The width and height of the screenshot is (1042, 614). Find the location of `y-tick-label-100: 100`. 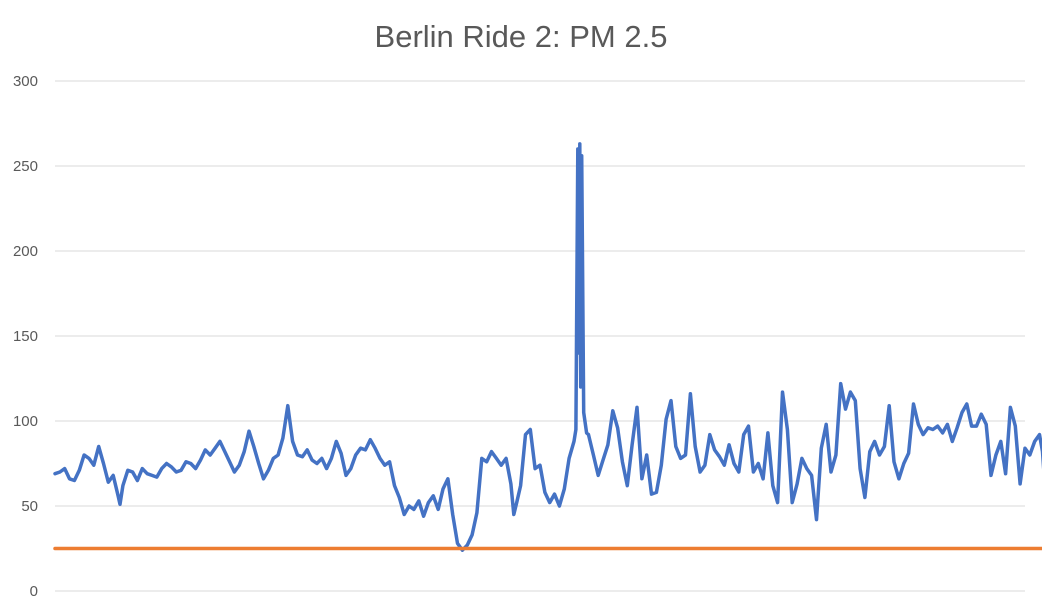

y-tick-label-100: 100 is located at coordinates (25, 421).